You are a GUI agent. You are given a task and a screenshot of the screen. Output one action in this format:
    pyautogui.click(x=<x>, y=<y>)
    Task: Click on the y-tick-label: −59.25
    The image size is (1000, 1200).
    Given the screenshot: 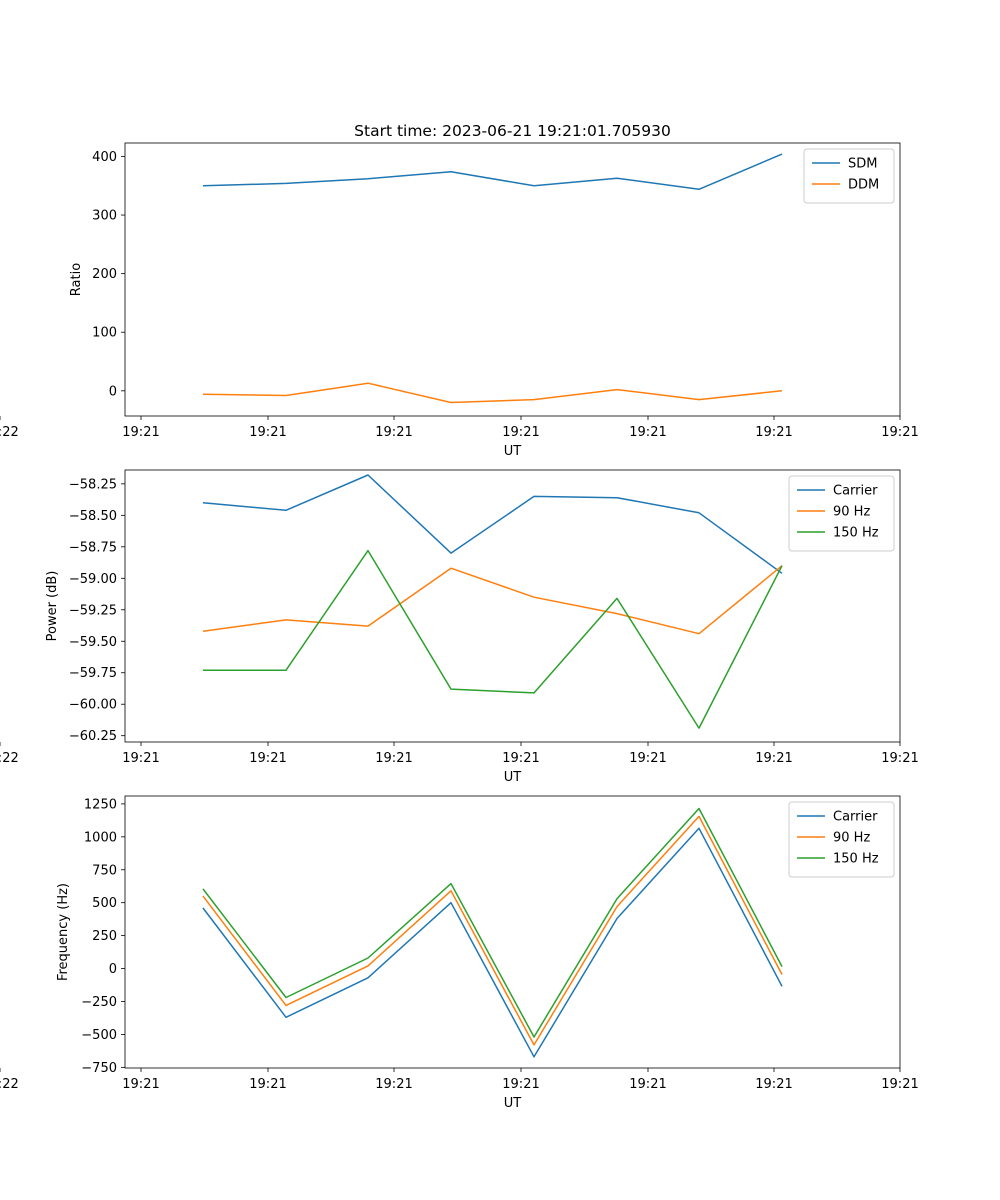 What is the action you would take?
    pyautogui.click(x=93, y=610)
    